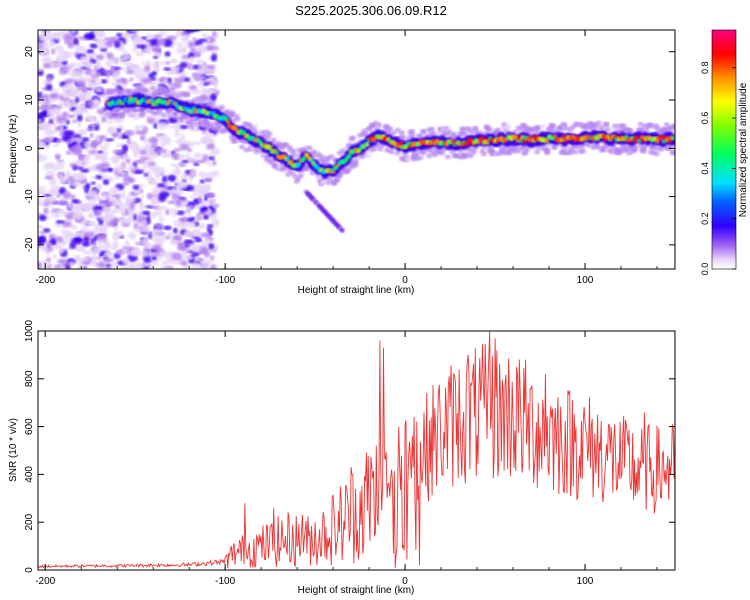  Describe the element at coordinates (371, 10) in the screenshot. I see `figure-title: S225.2025.306.06.09.R12` at that location.